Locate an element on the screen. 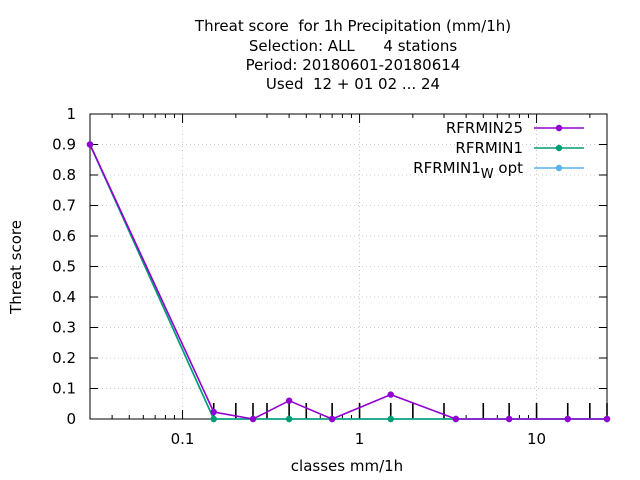 The width and height of the screenshot is (640, 480). title-line-4: Used 12 + 01 02 ... 24 is located at coordinates (353, 84).